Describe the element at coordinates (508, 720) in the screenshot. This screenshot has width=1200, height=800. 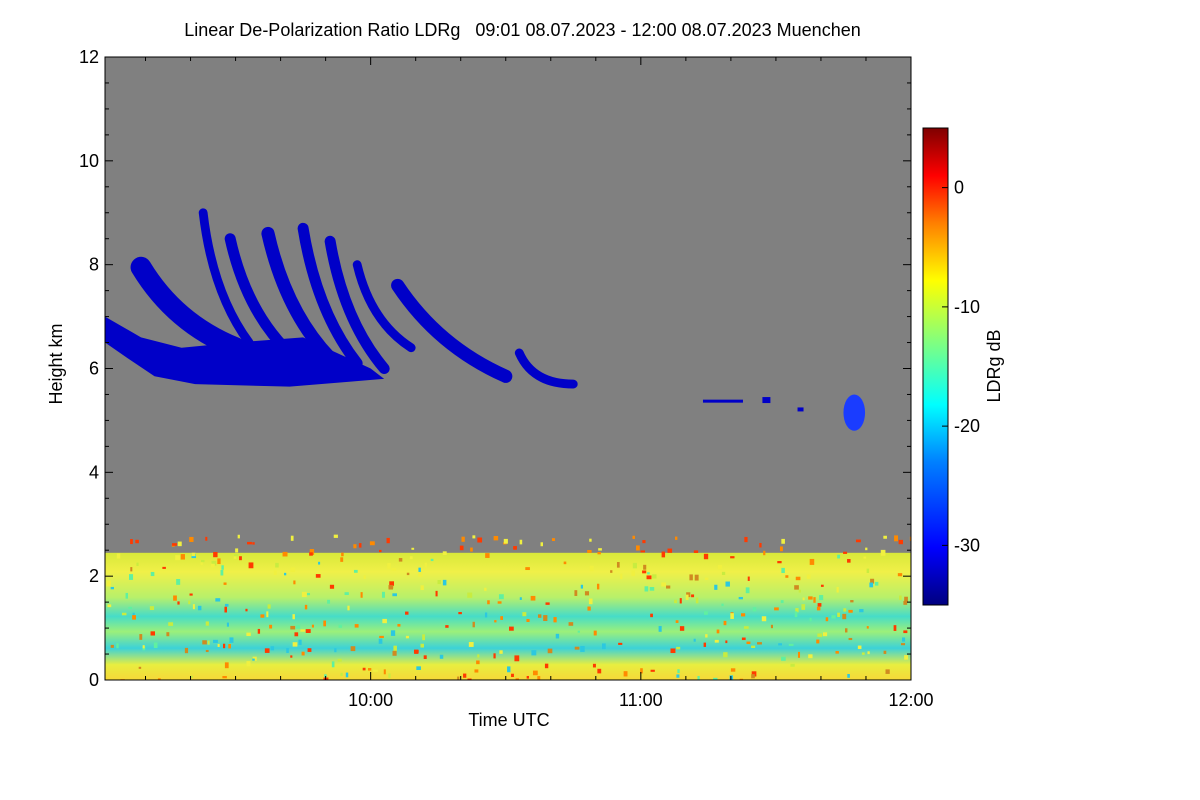
I see `x-axis-title: Time UTC` at that location.